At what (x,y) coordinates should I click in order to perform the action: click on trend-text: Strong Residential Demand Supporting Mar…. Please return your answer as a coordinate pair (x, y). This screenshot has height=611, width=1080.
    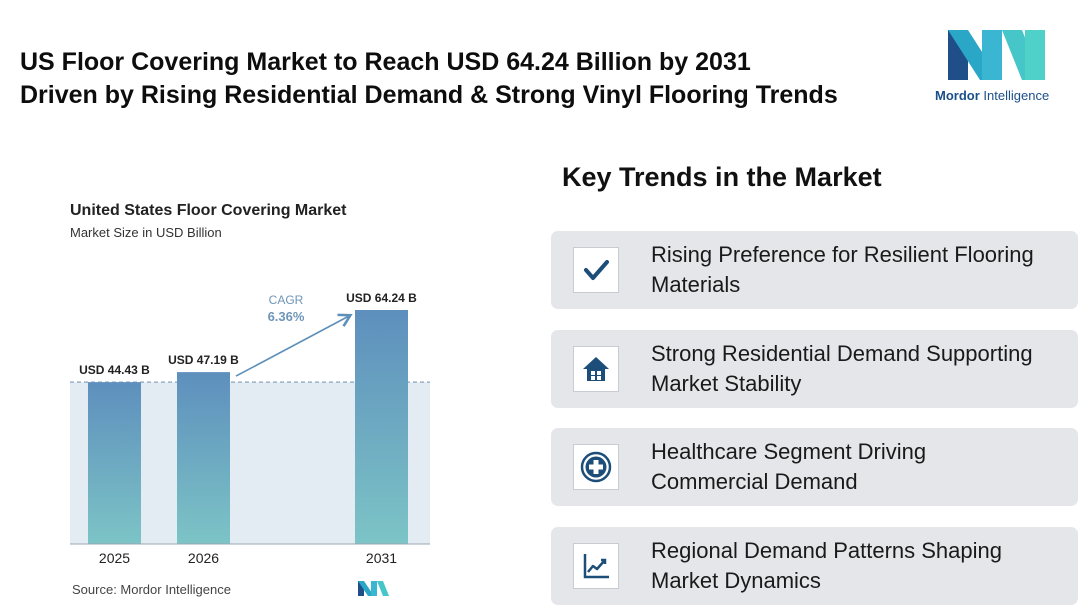
    Looking at the image, I should click on (861, 369).